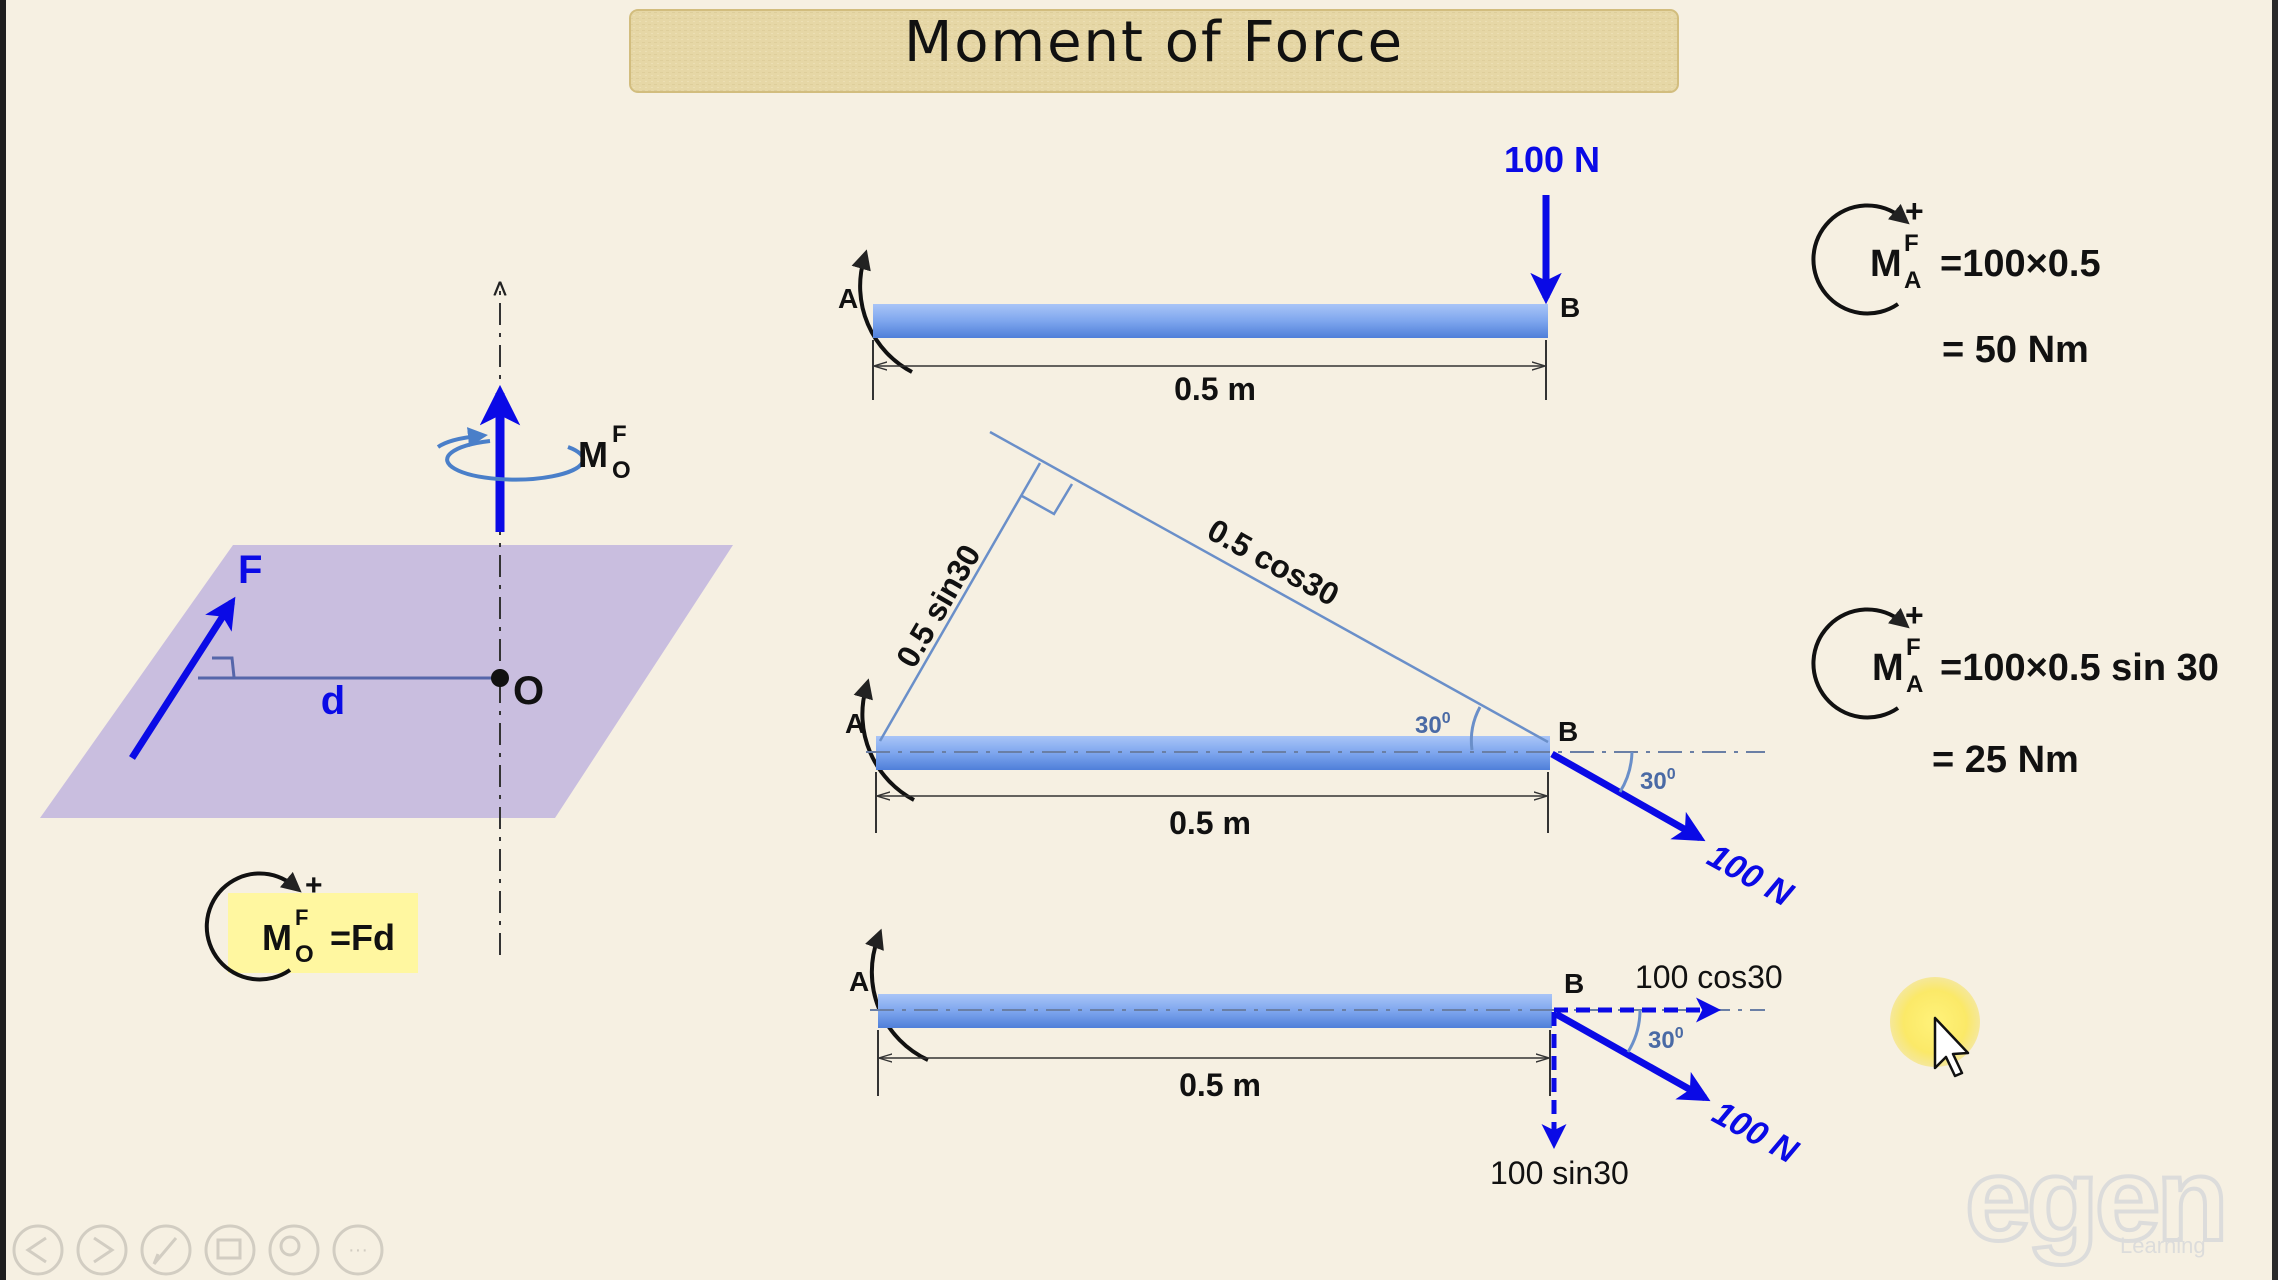 This screenshot has width=2278, height=1280. What do you see at coordinates (290, 1246) in the screenshot?
I see `zoom-icon` at bounding box center [290, 1246].